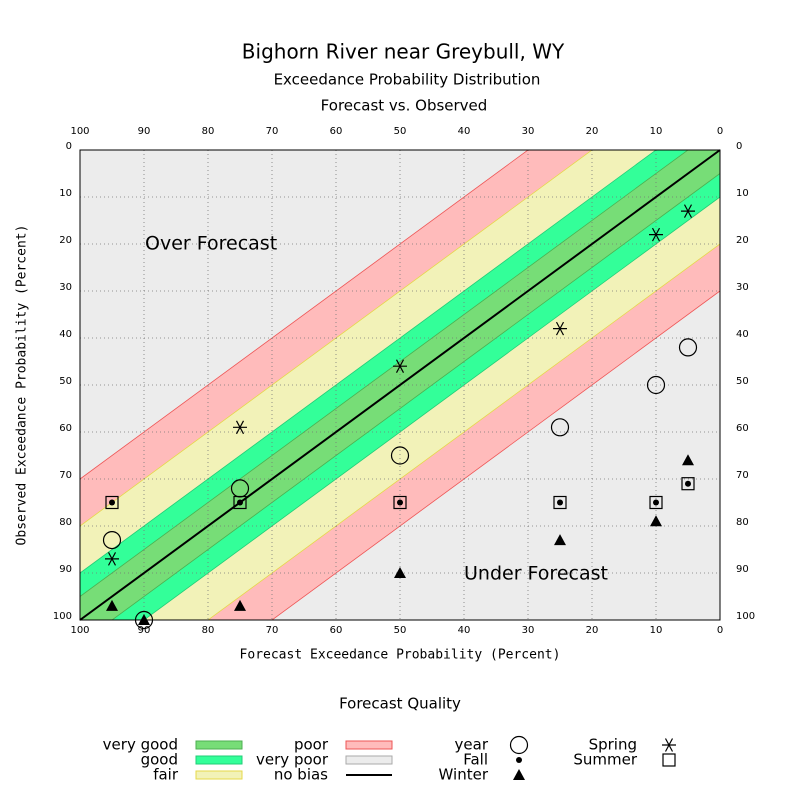 This screenshot has width=800, height=800. I want to click on x-tick-label-top: 80, so click(208, 131).